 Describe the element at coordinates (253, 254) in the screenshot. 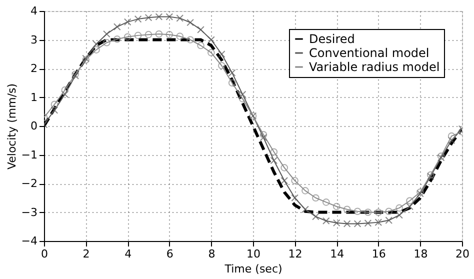

I see `x-tick-label: 10` at that location.